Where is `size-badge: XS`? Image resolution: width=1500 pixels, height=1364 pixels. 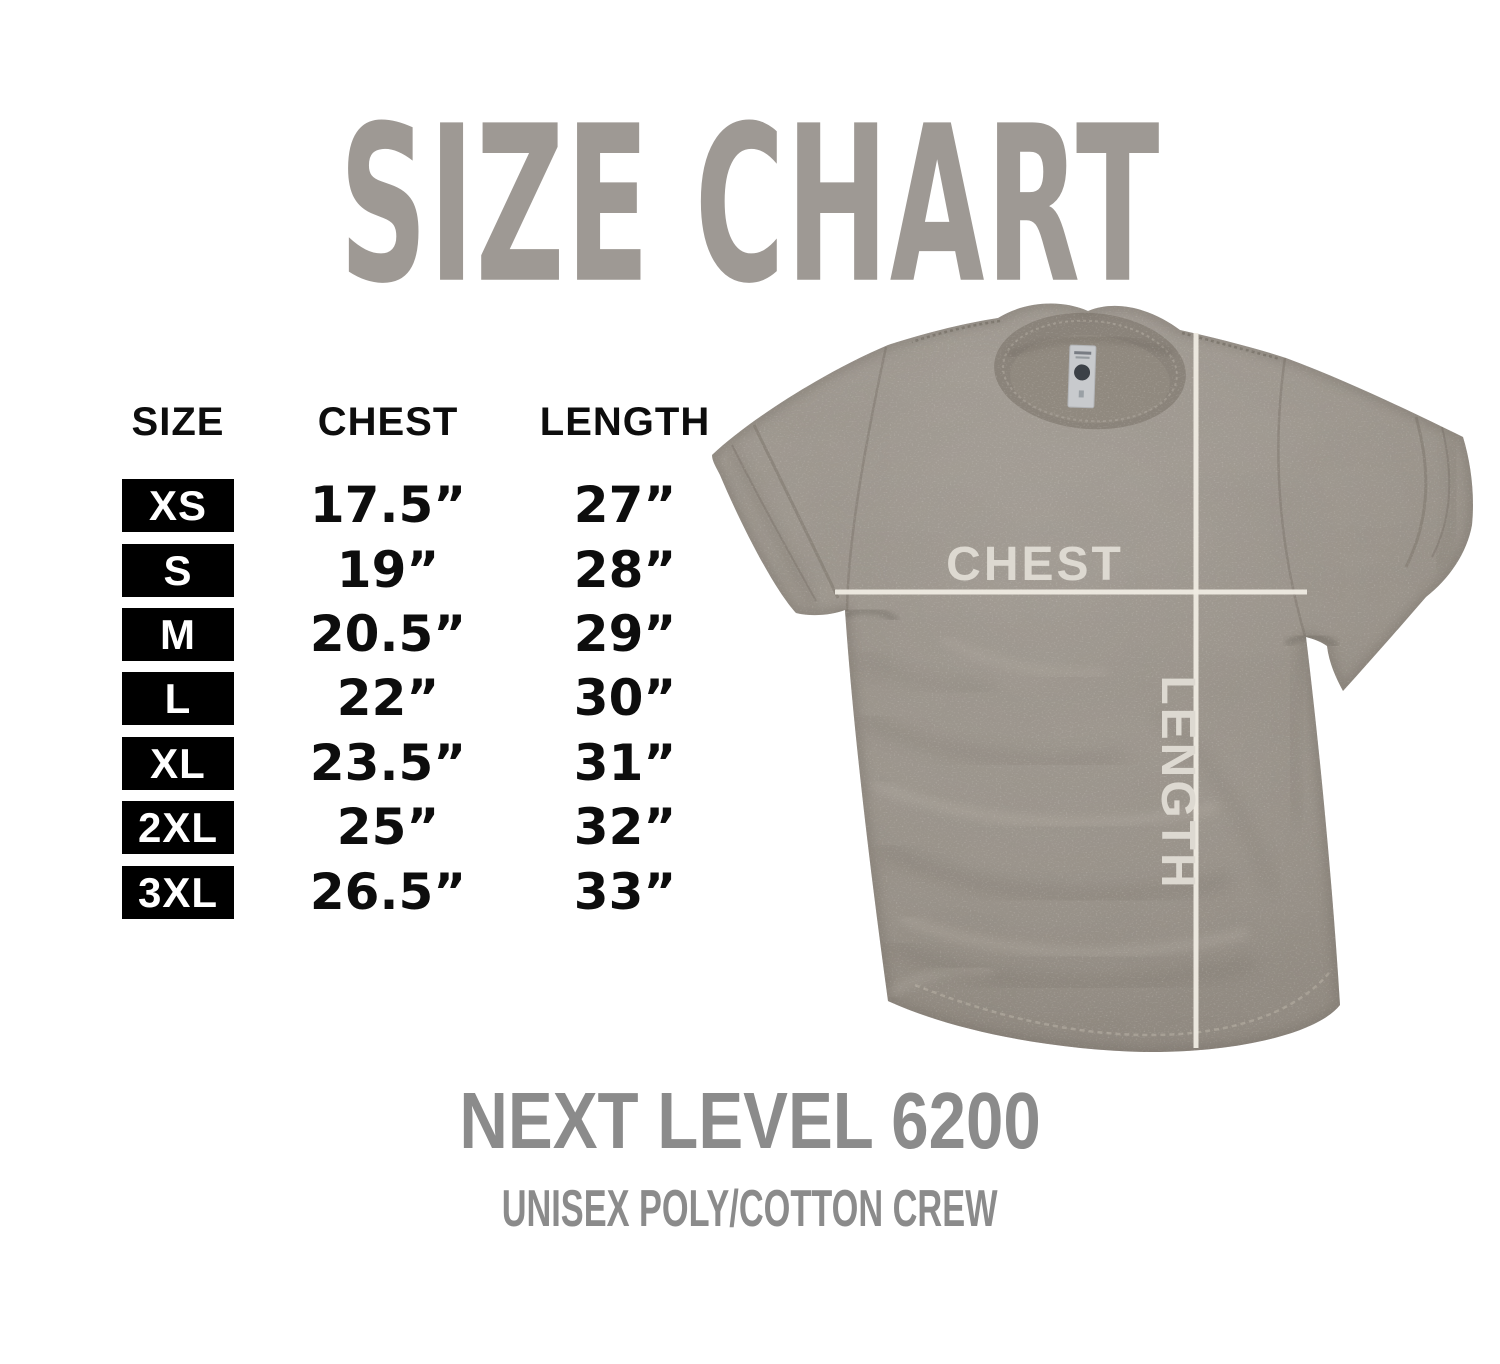
size-badge: XS is located at coordinates (178, 505).